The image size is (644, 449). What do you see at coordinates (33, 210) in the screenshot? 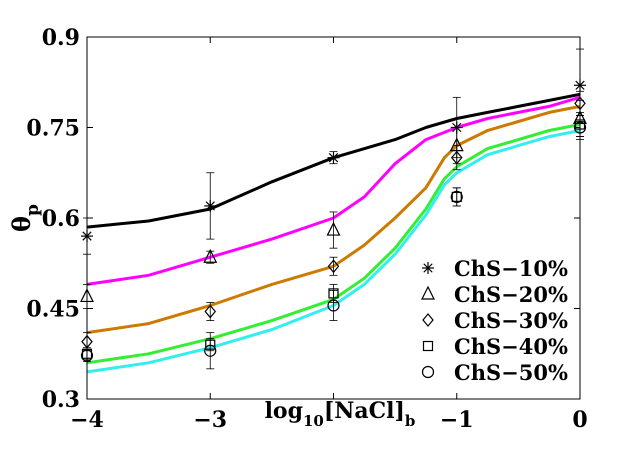
I see `y-axis-label-sub: p` at bounding box center [33, 210].